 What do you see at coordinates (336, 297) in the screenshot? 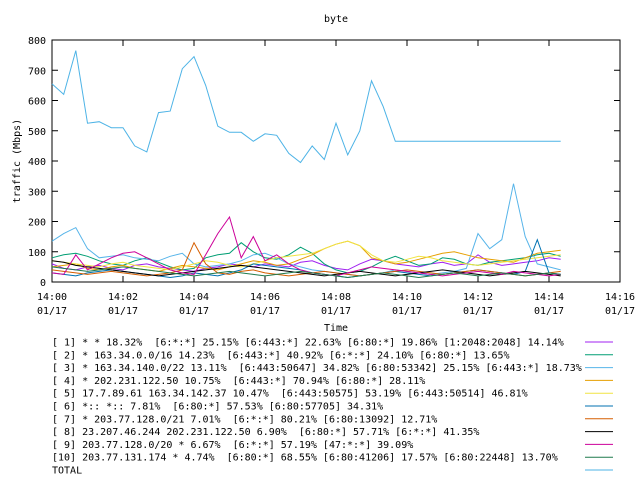
I see `x-tick-label-time: 14:08` at bounding box center [336, 297].